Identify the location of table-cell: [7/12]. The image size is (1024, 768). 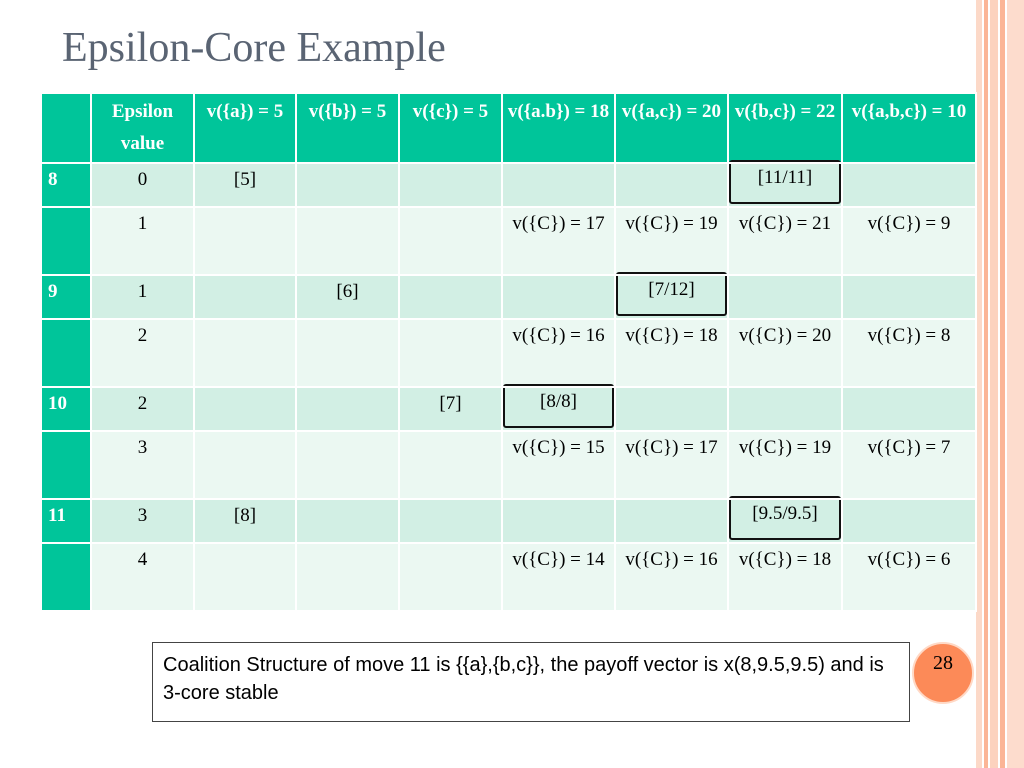
(671, 296).